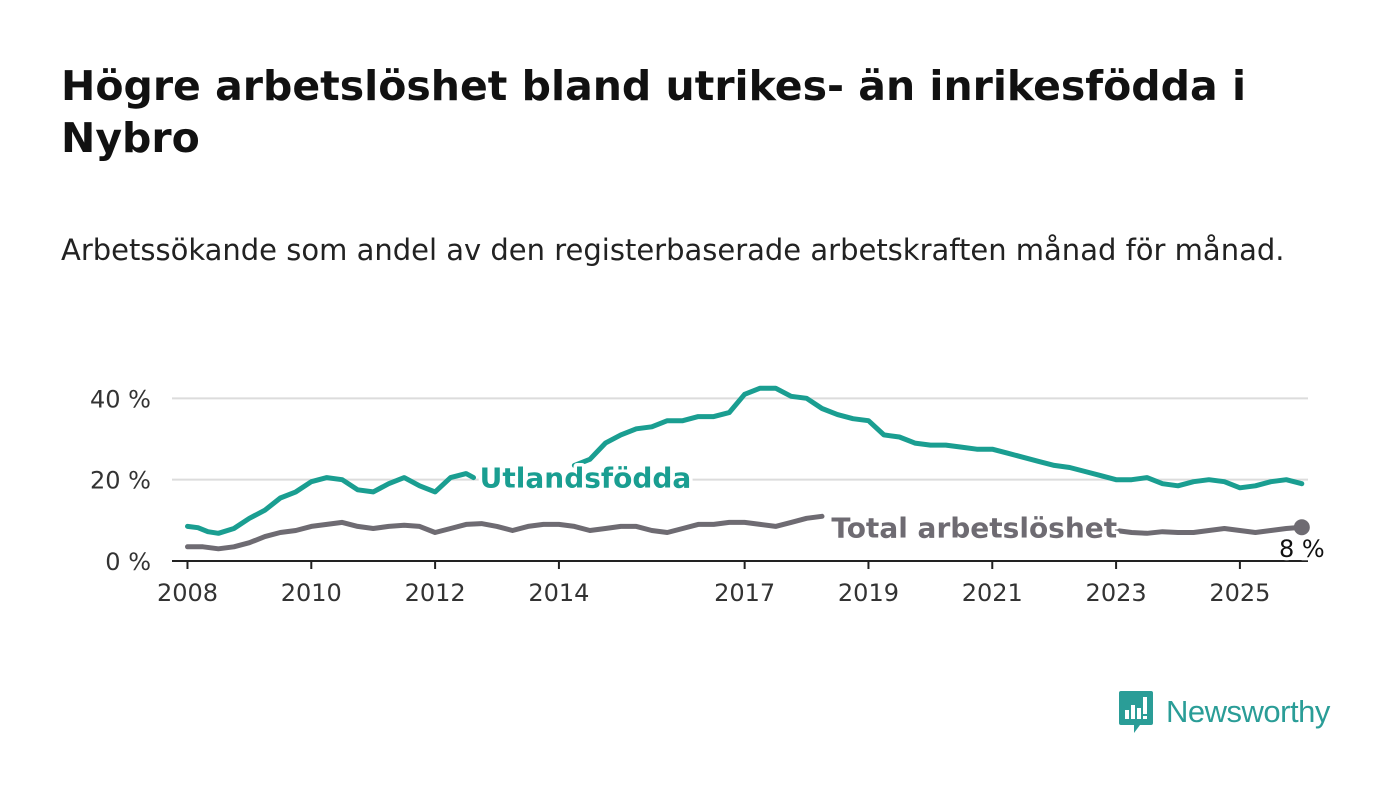  I want to click on x-tick-label: 2019, so click(868, 593).